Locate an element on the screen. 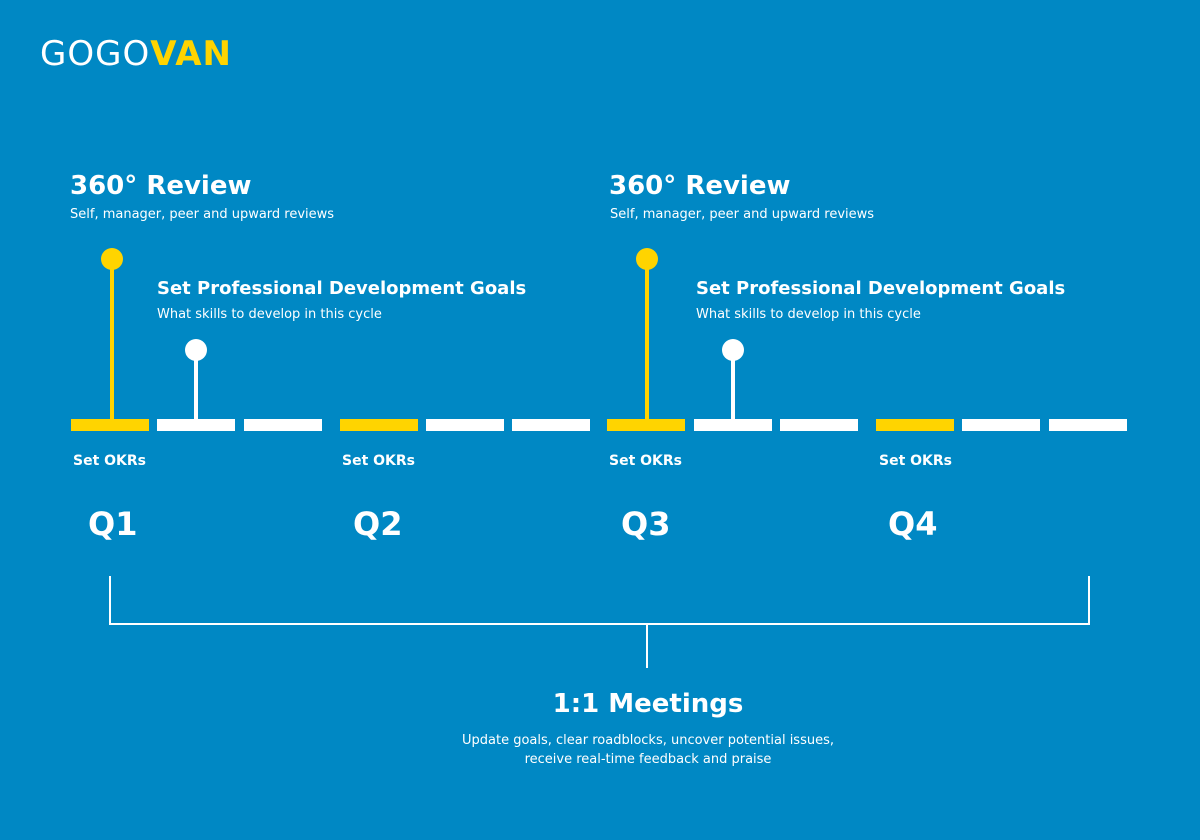  timeline-segment-q2-mid is located at coordinates (465, 425).